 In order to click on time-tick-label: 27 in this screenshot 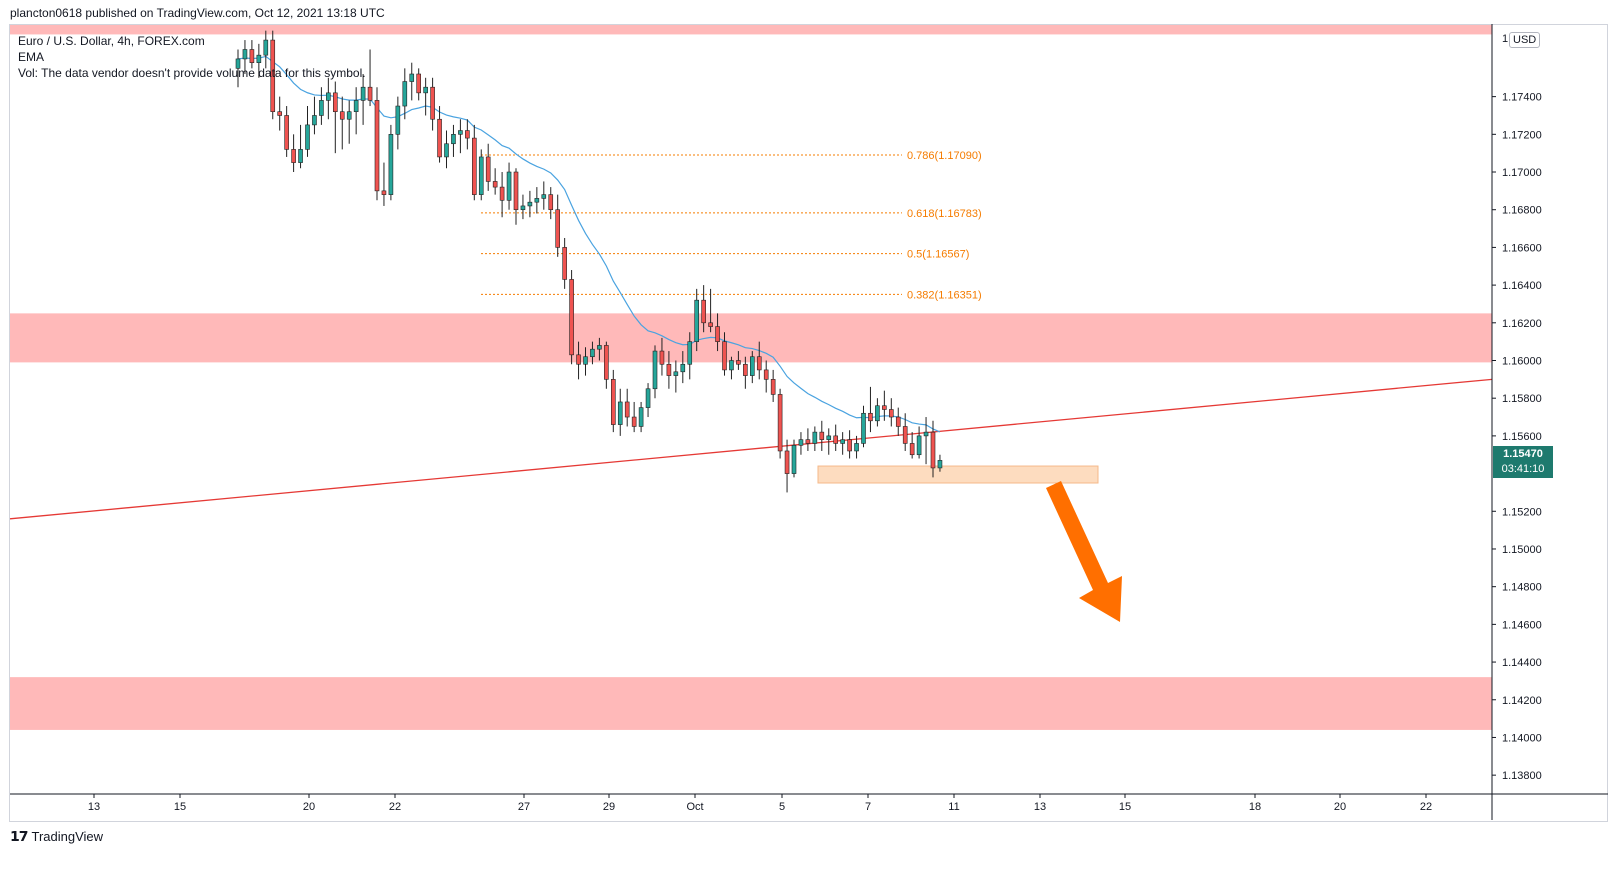, I will do `click(524, 807)`.